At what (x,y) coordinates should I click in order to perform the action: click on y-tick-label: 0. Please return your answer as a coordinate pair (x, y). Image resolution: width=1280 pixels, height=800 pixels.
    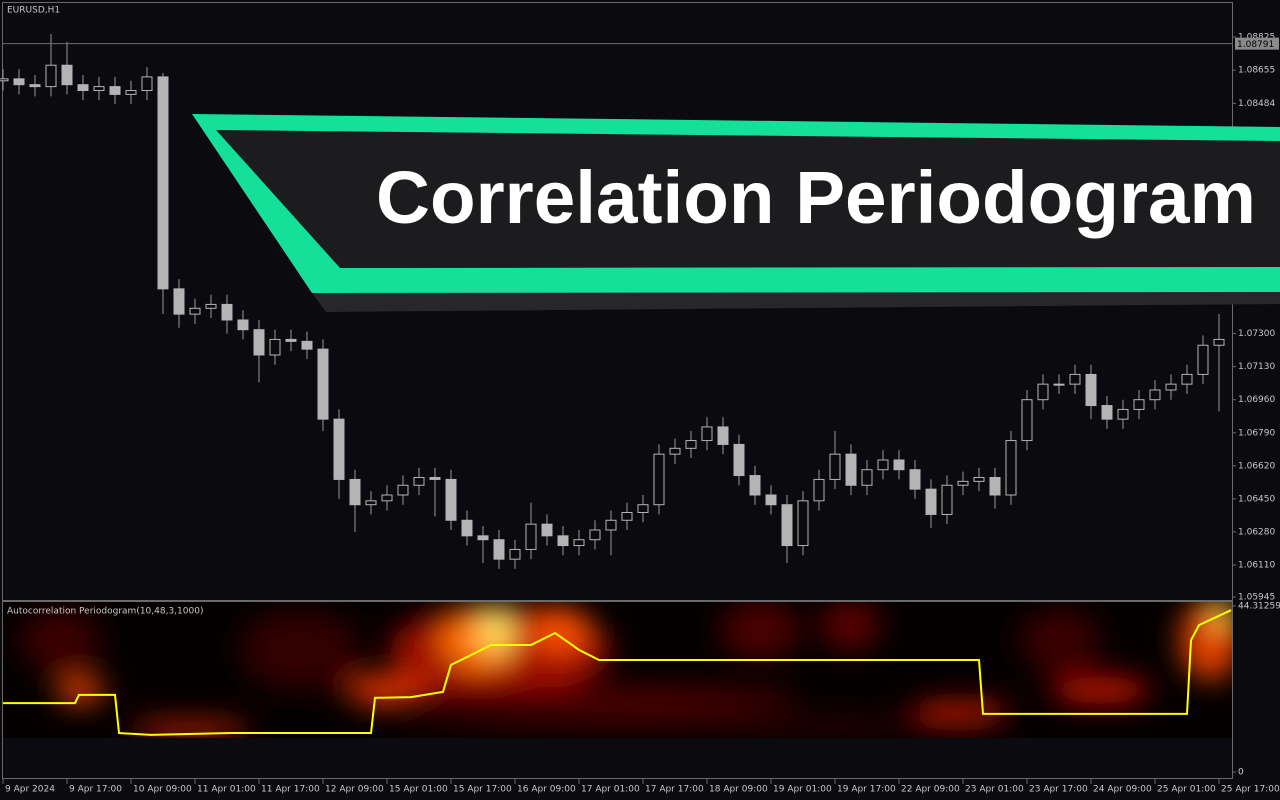
    Looking at the image, I should click on (1241, 773).